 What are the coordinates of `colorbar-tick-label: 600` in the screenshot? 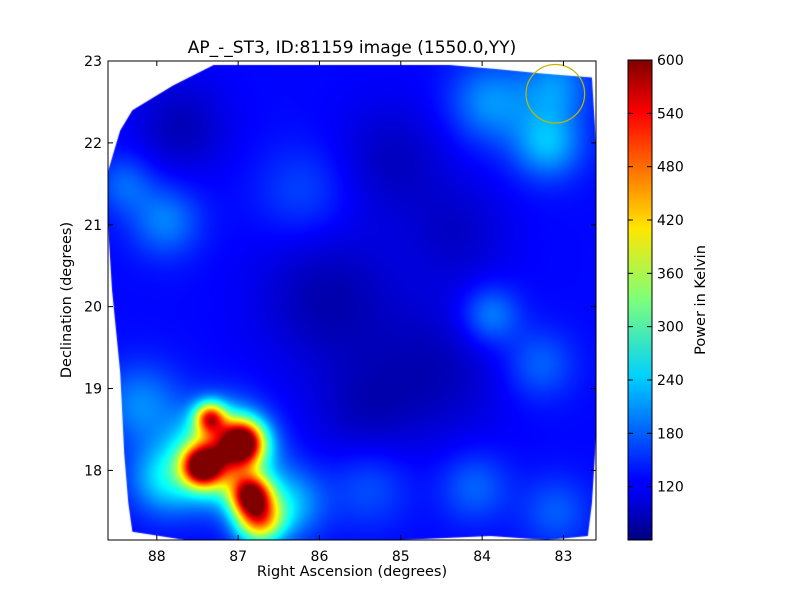 It's located at (670, 61).